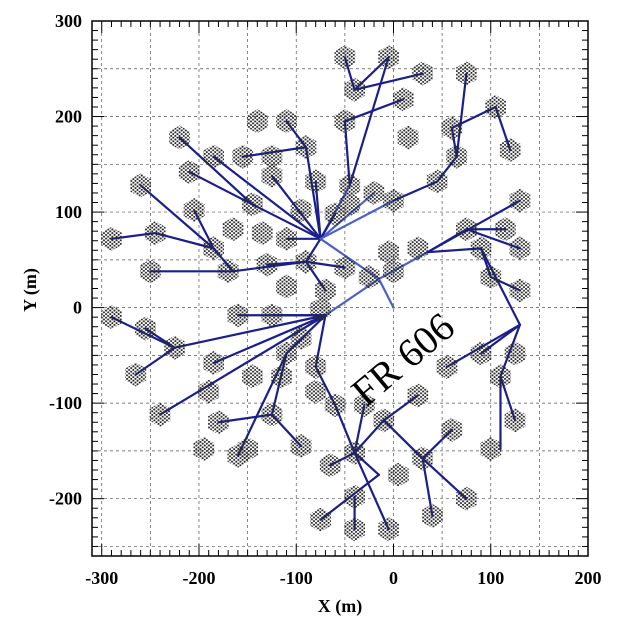 The height and width of the screenshot is (618, 623). I want to click on x-tick-label: 0, so click(393, 578).